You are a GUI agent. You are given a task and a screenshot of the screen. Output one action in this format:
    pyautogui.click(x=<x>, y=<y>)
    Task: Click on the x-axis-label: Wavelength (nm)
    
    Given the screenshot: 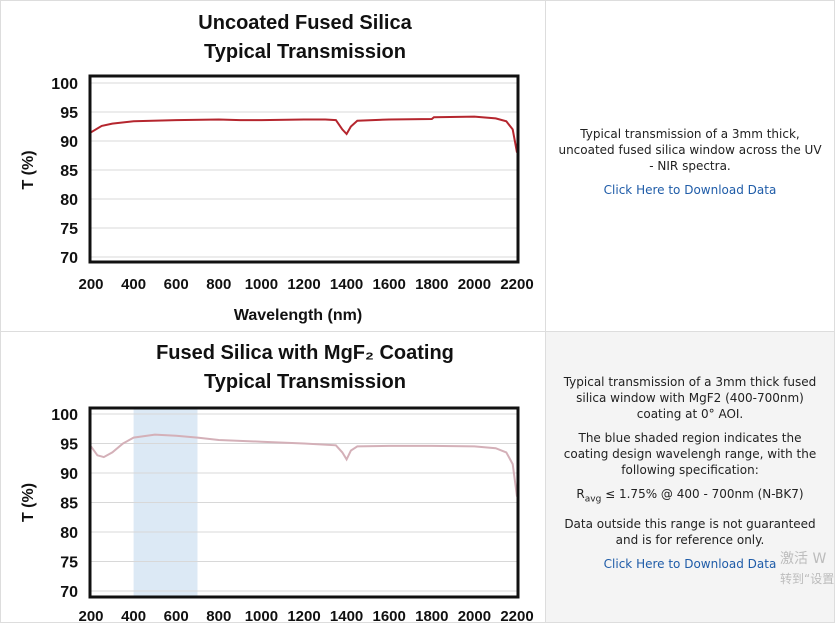 What is the action you would take?
    pyautogui.click(x=298, y=315)
    